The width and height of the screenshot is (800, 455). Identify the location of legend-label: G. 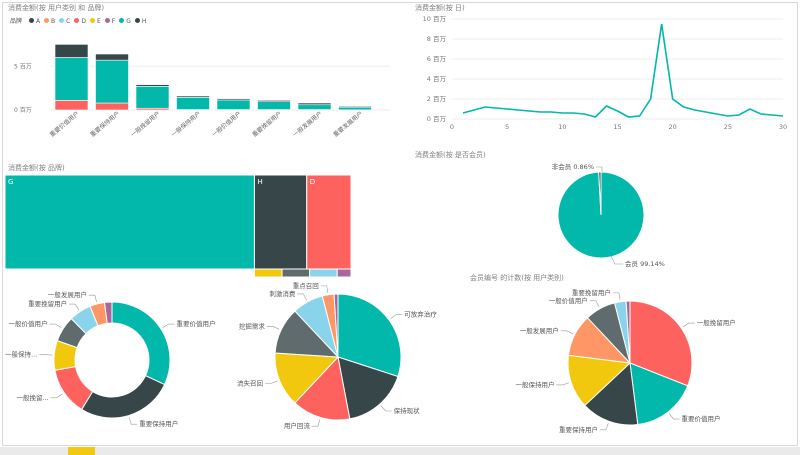
(128, 21).